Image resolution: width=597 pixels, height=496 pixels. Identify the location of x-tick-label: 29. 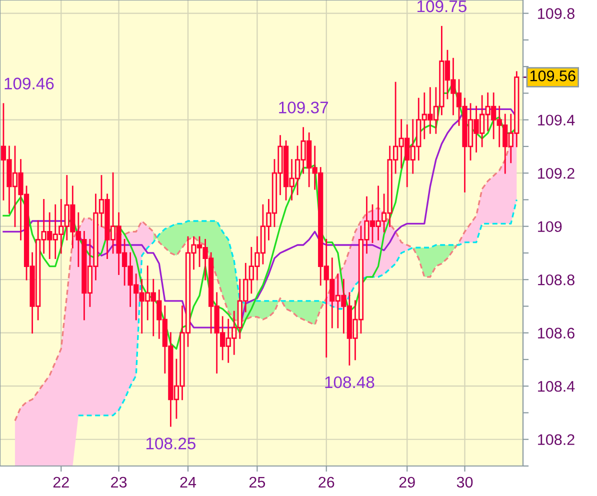
(407, 482).